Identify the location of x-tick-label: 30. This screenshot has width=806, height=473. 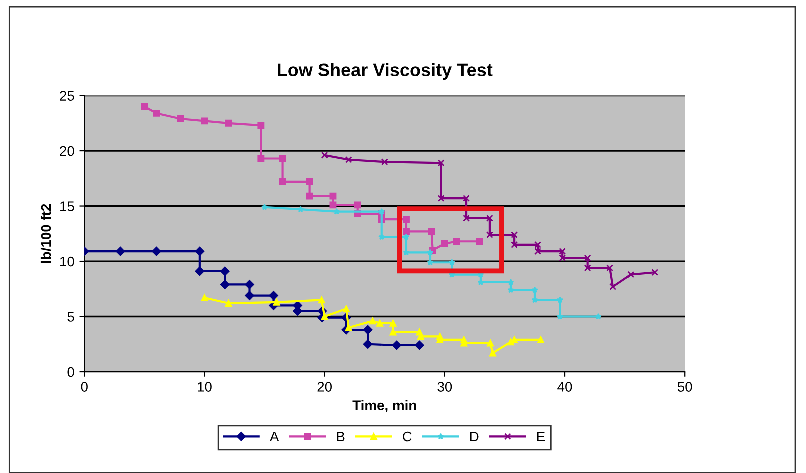
(445, 387).